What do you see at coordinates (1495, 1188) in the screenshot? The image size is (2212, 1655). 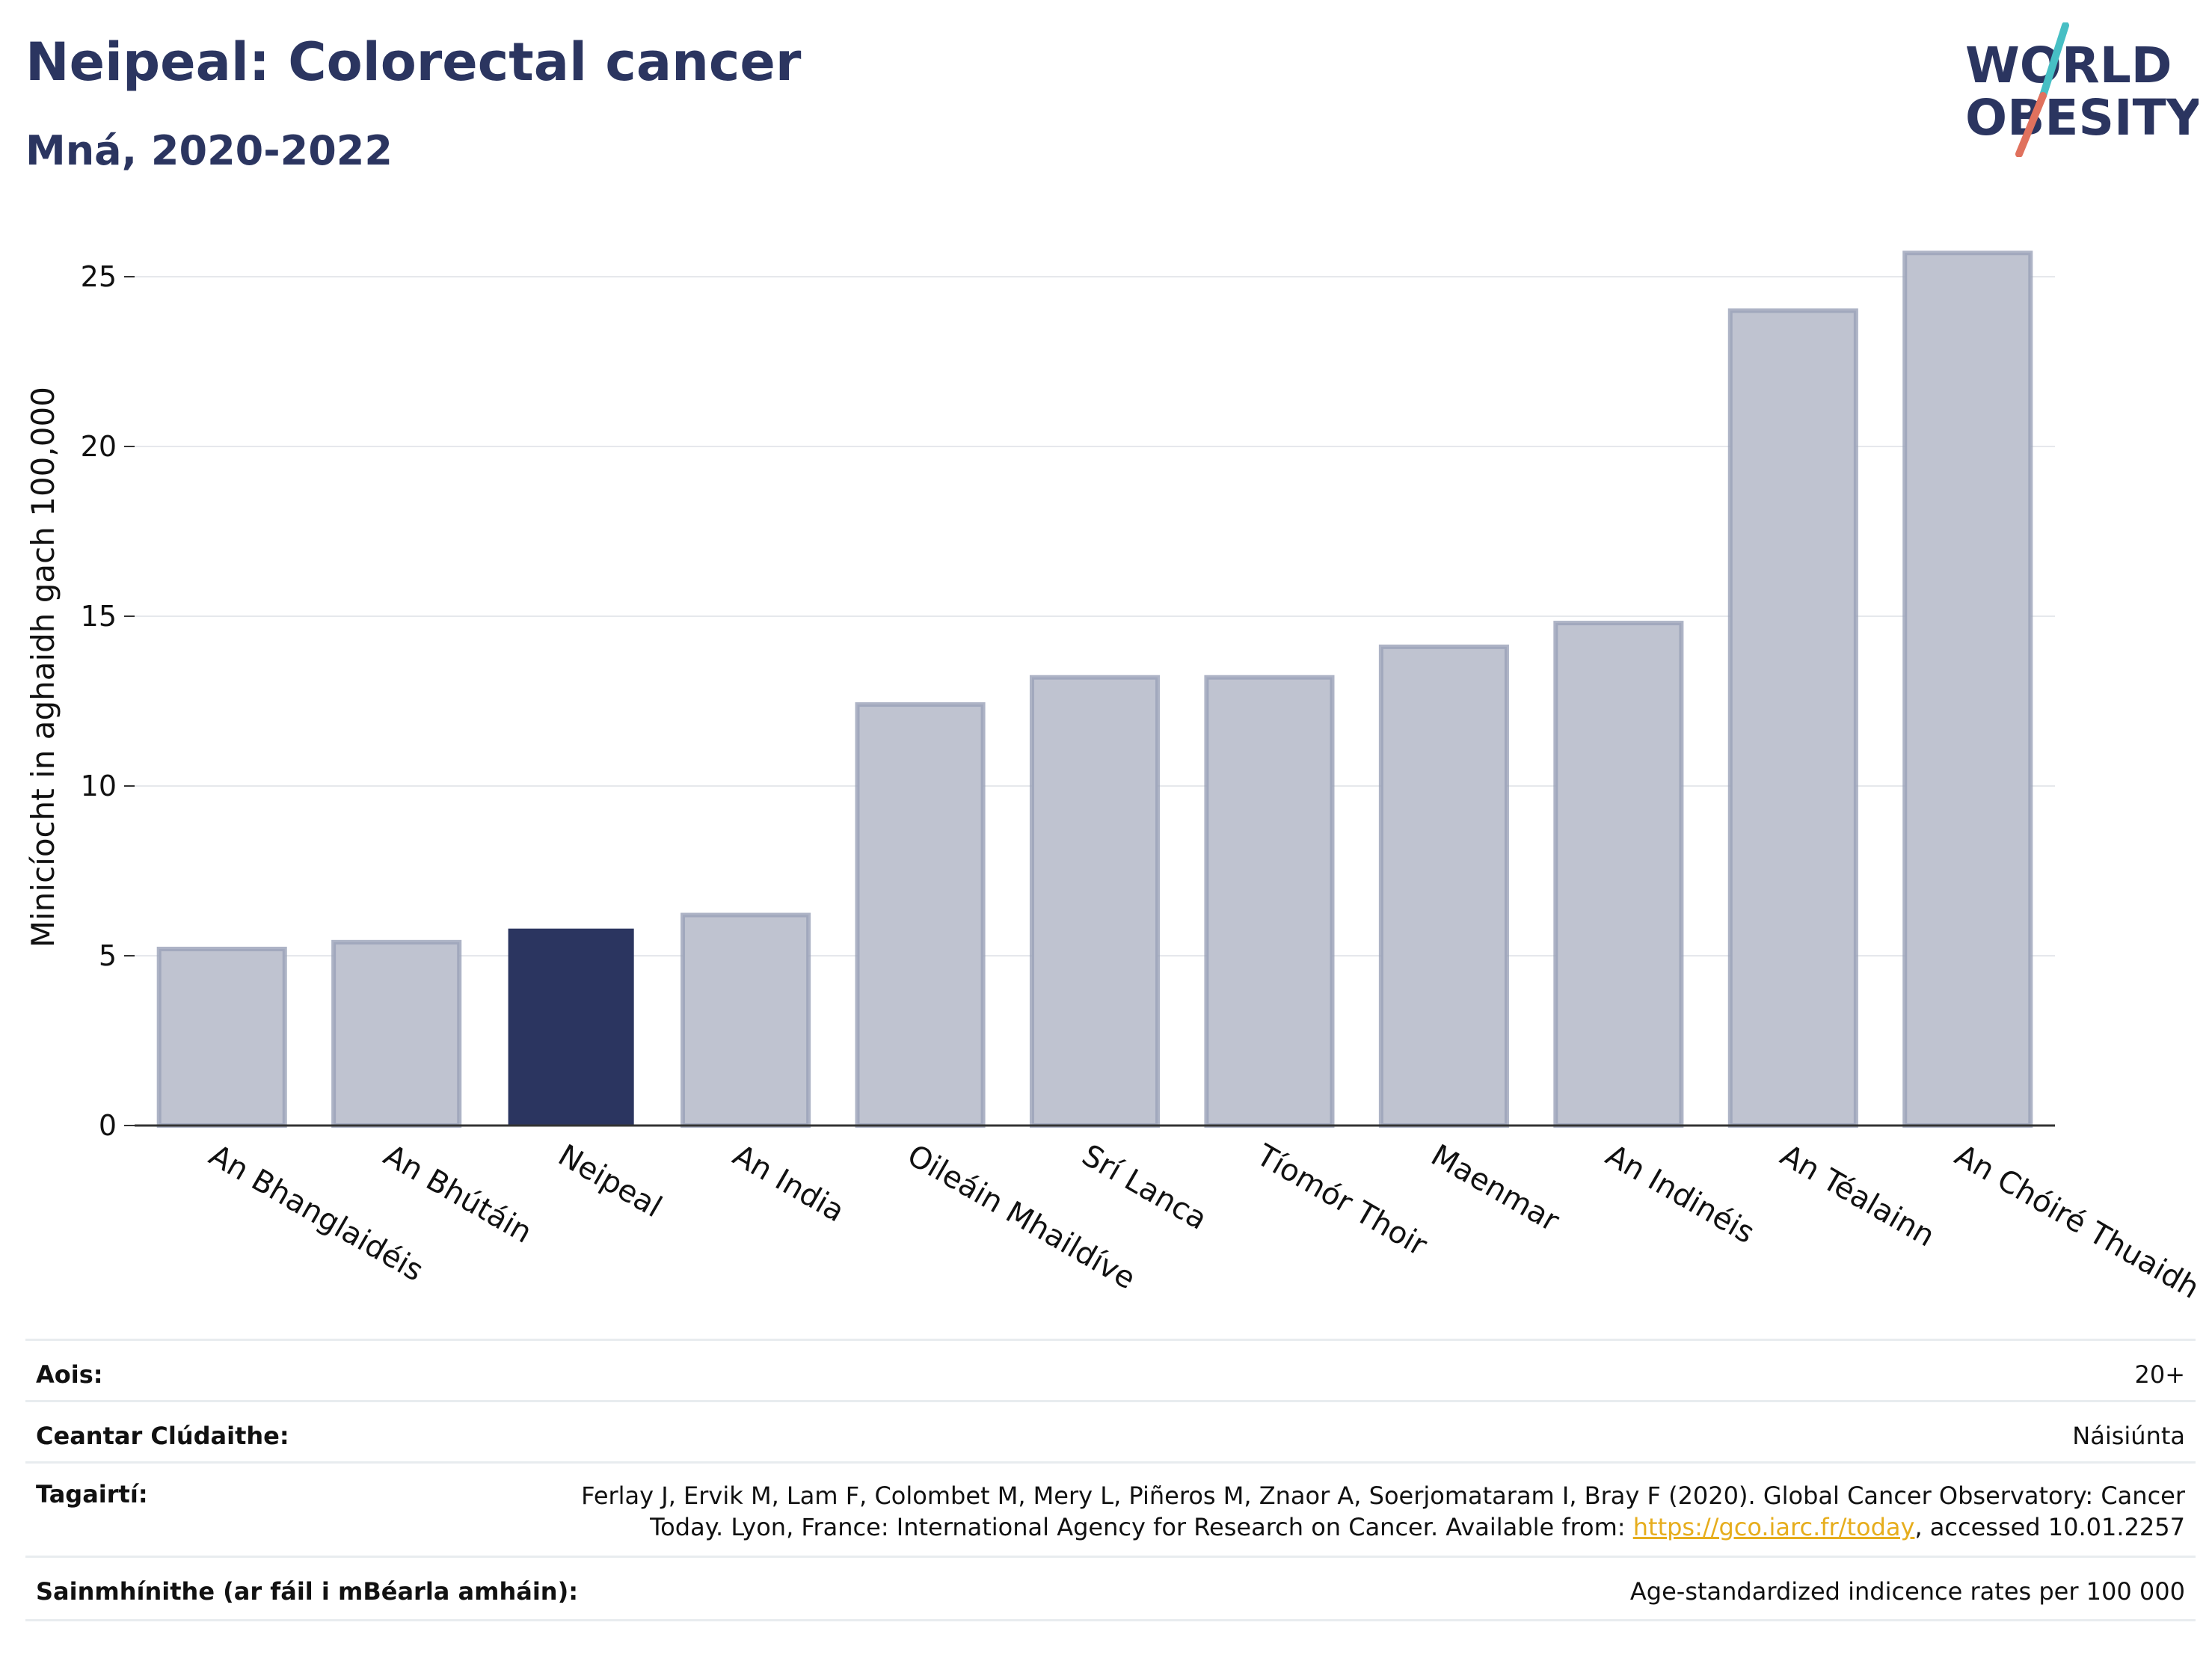 I see `x-tick-label: Maenmar` at bounding box center [1495, 1188].